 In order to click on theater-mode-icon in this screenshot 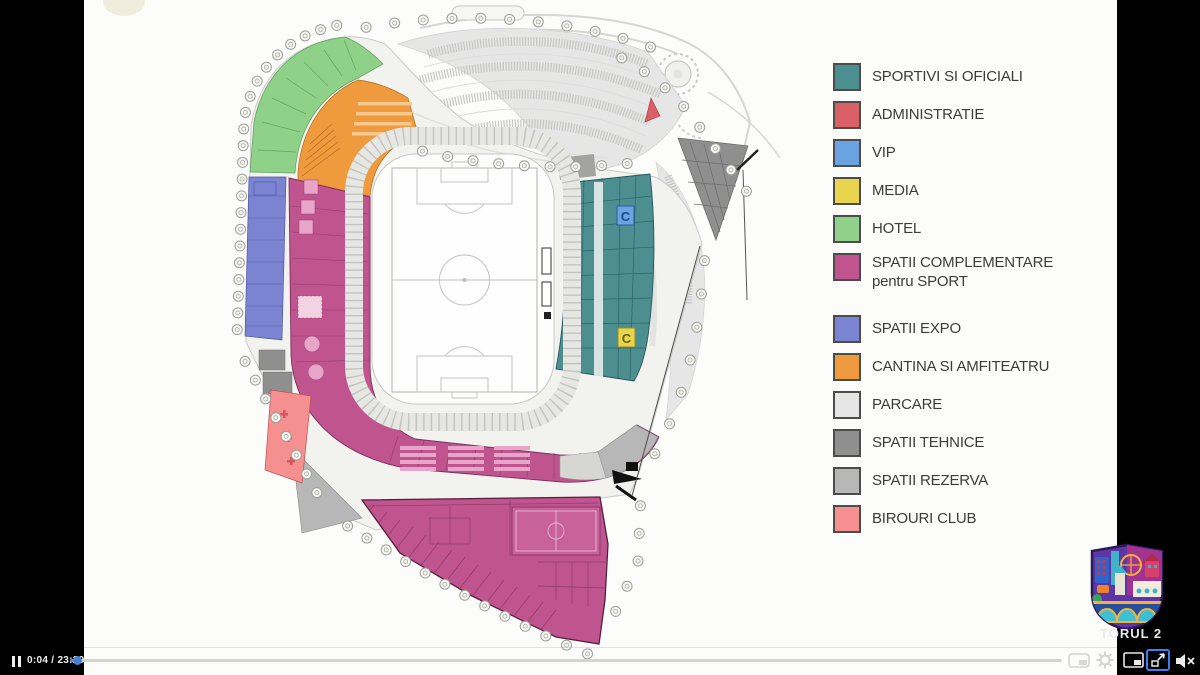, I will do `click(1080, 661)`.